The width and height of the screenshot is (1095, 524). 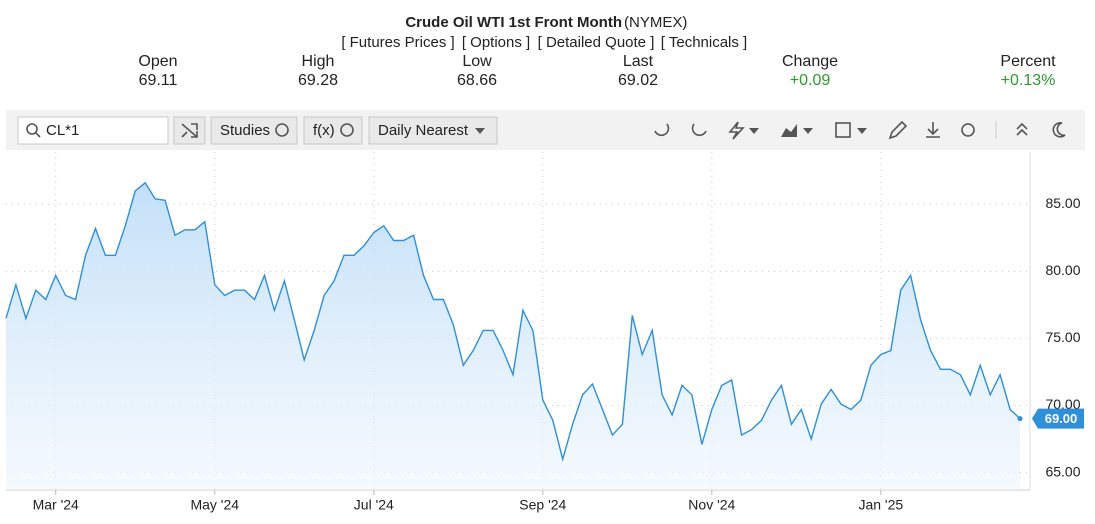 I want to click on redo-icon, so click(x=699, y=130).